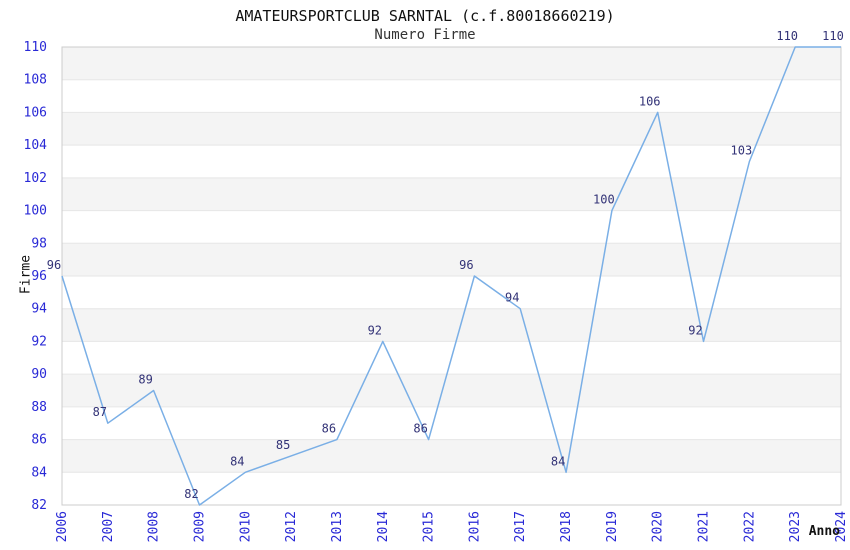  Describe the element at coordinates (200, 526) in the screenshot. I see `x-tick-label: 2009` at that location.